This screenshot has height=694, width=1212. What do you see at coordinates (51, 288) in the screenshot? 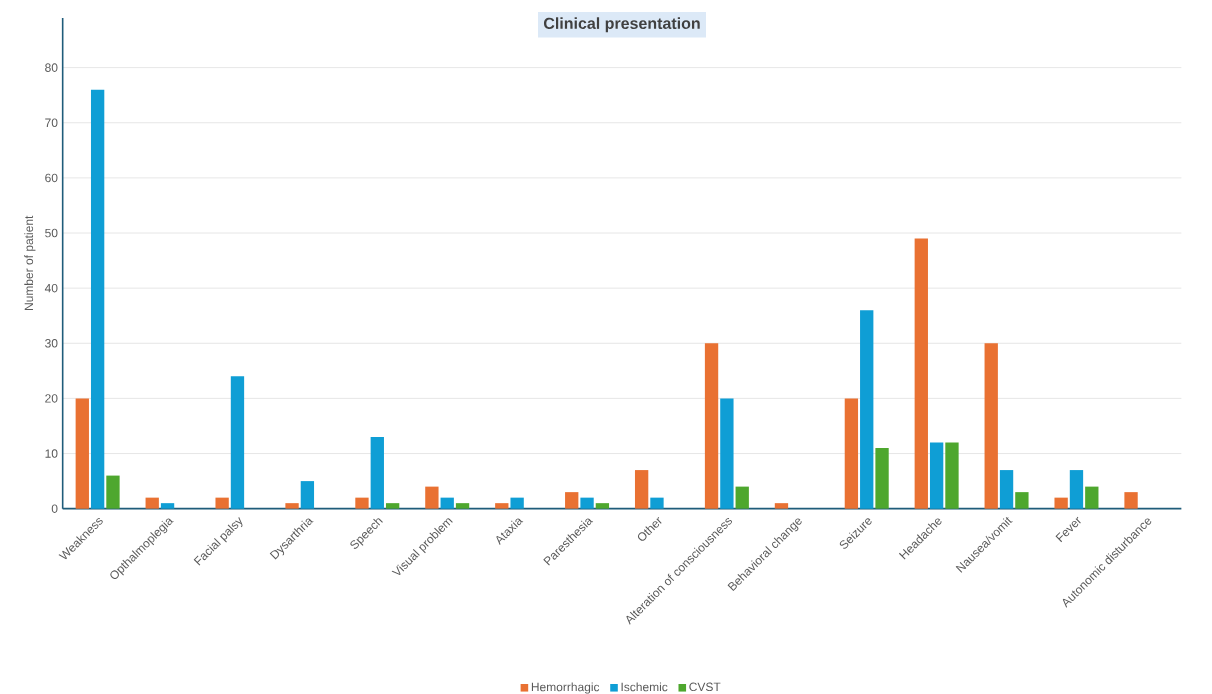
I see `y-tick-label: 40` at bounding box center [51, 288].